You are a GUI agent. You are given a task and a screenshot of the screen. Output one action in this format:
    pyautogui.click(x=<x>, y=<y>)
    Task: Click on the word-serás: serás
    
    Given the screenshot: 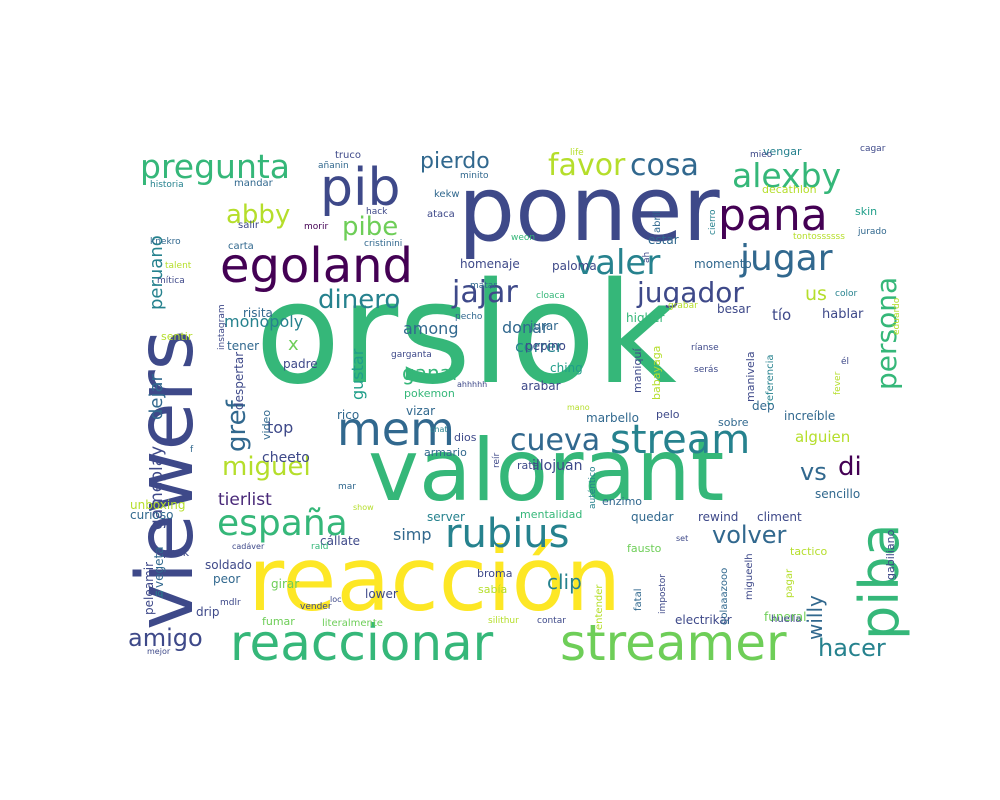 What is the action you would take?
    pyautogui.click(x=706, y=370)
    